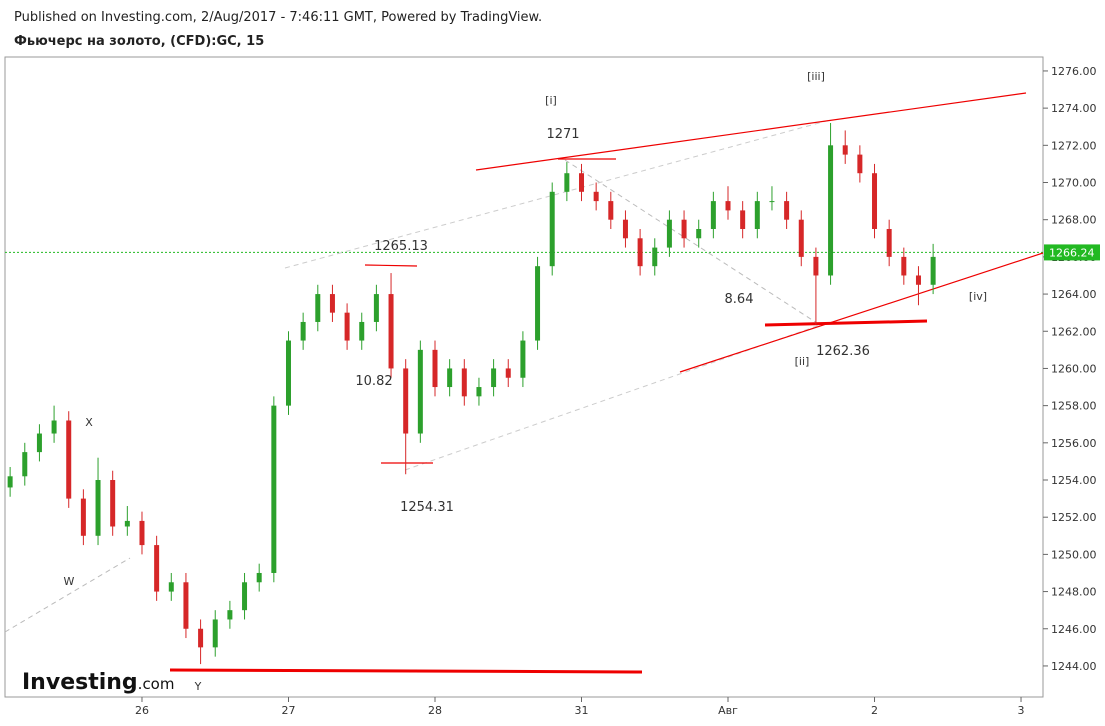 This screenshot has width=1105, height=726. I want to click on y-tick-label: 1268.00, so click(1074, 220).